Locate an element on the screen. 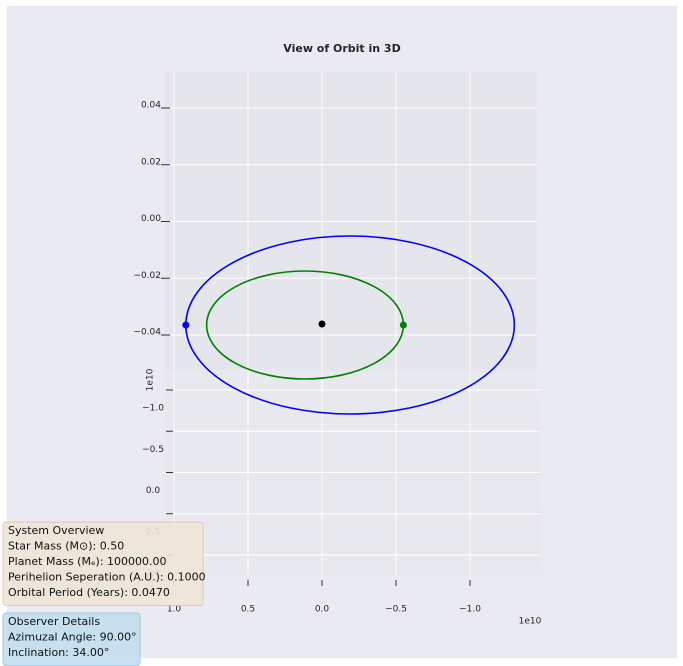  x-tick-label: 0.5 is located at coordinates (248, 610).